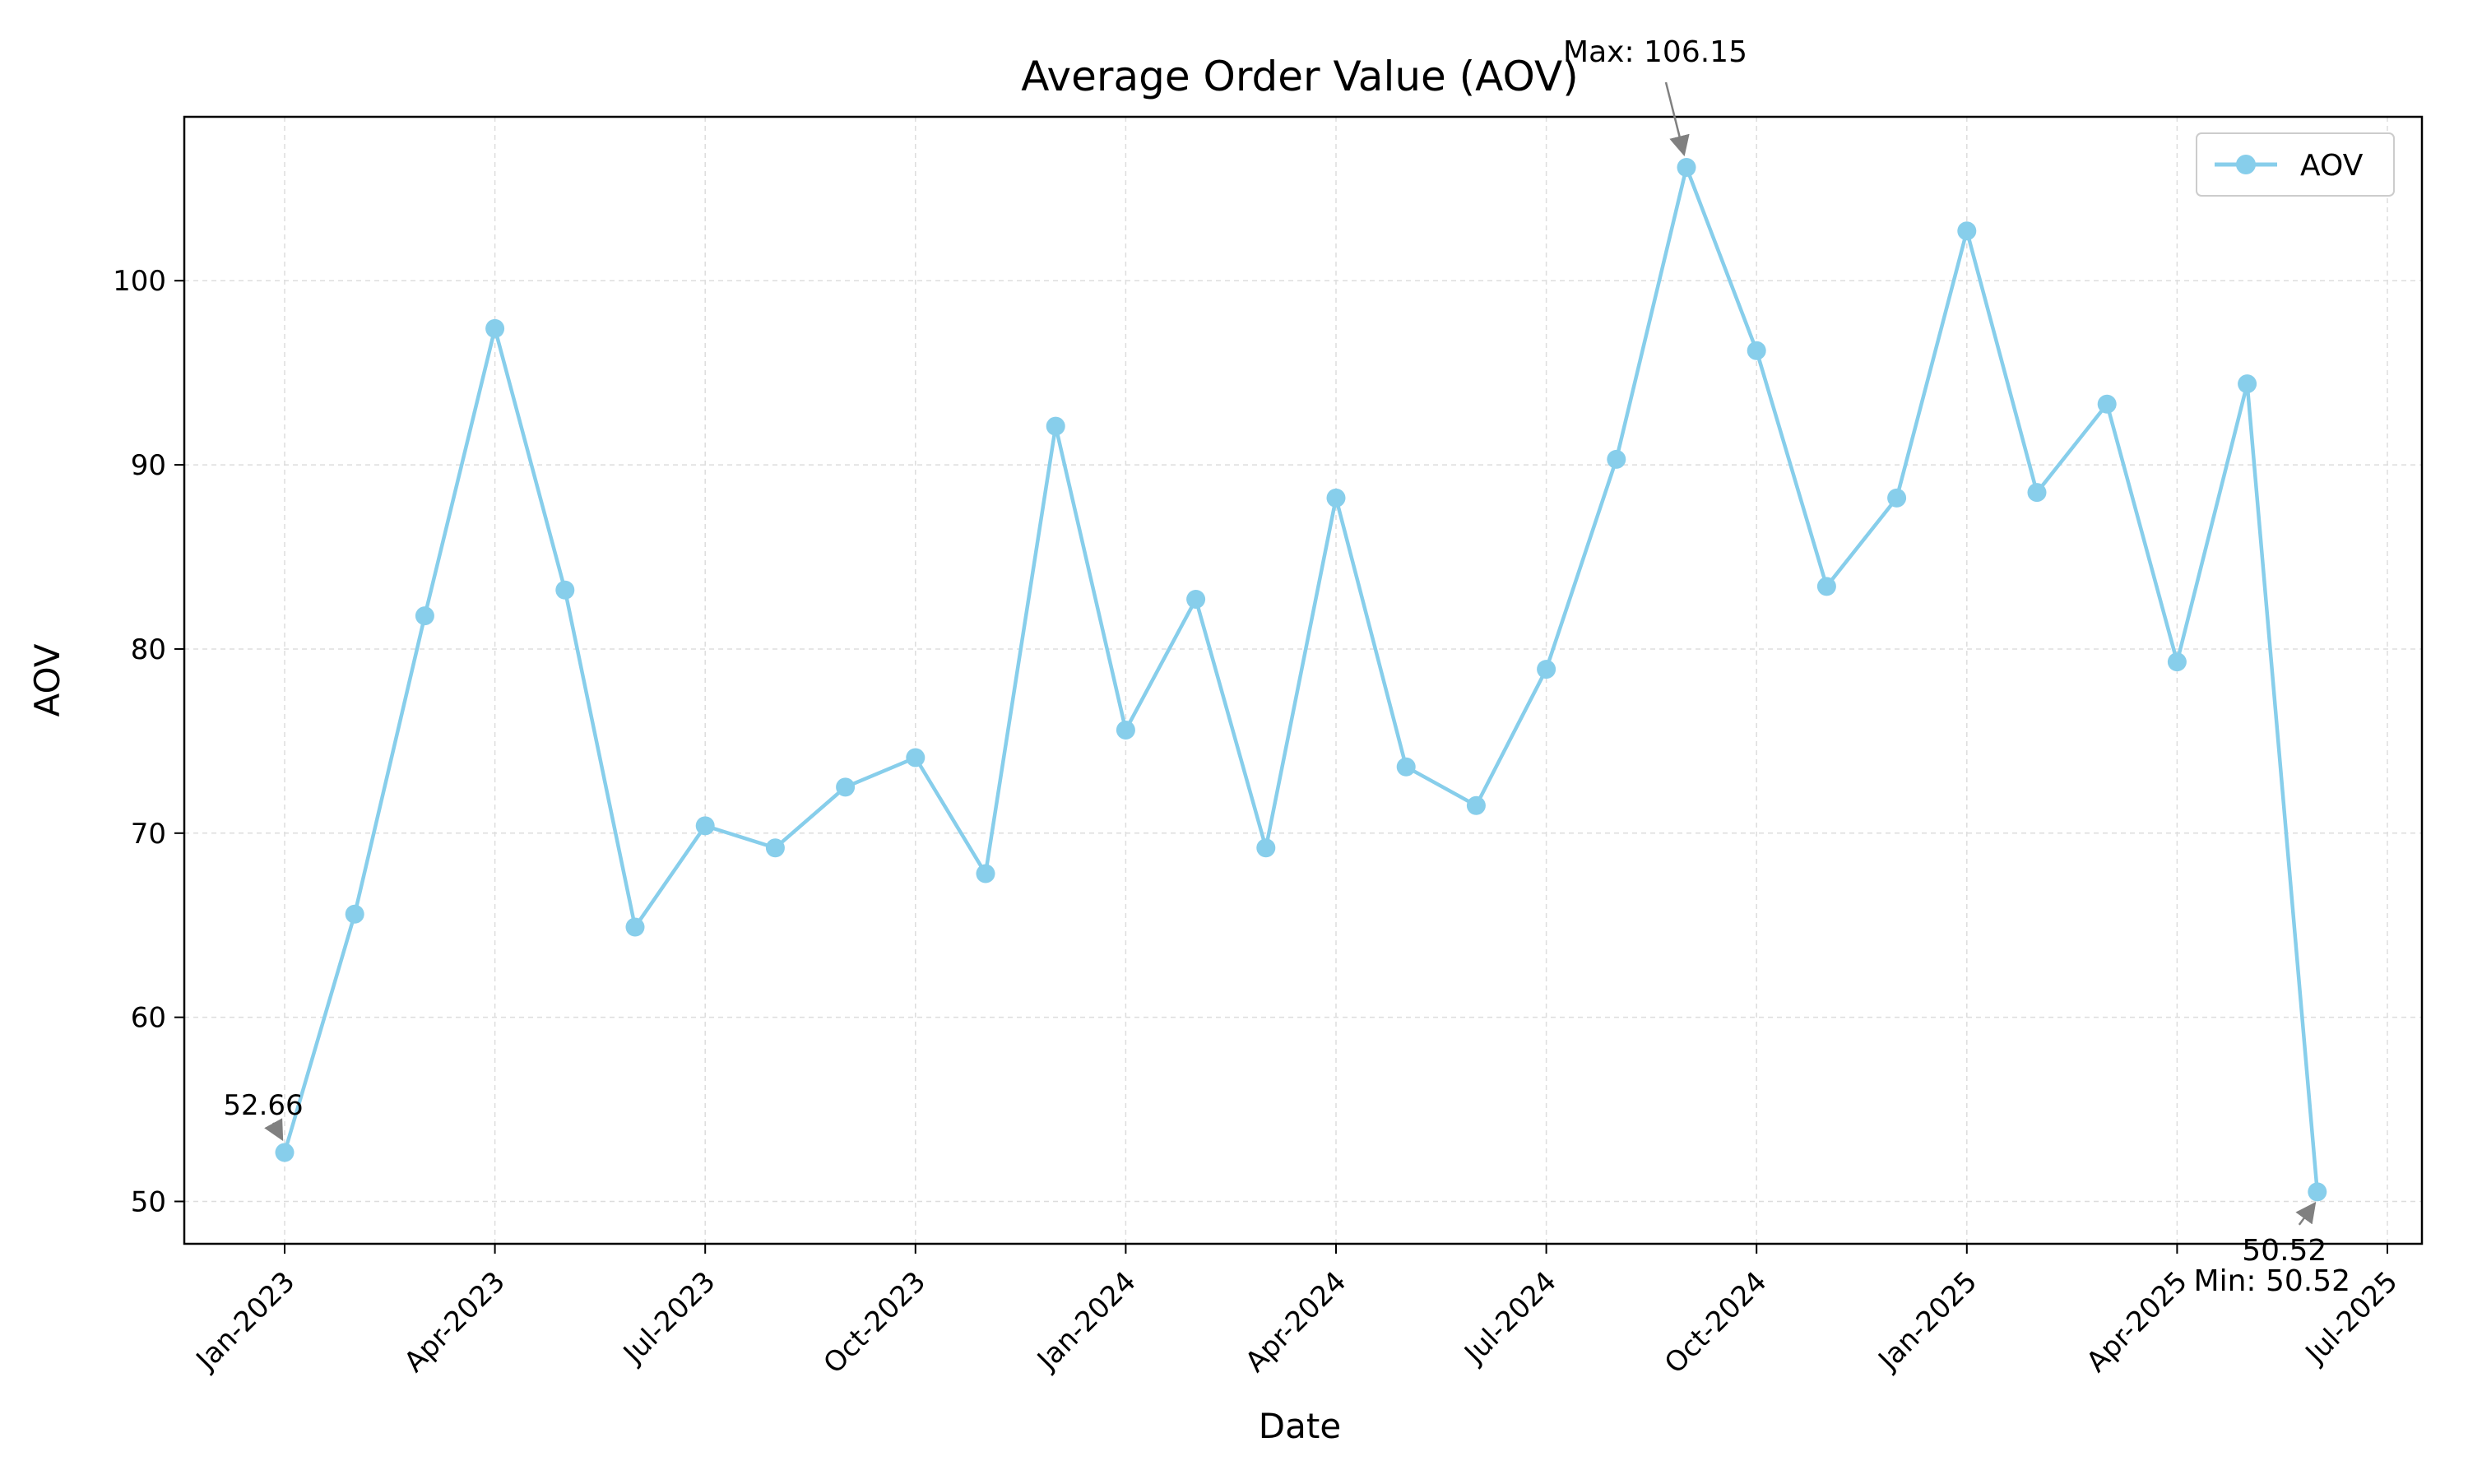 The image size is (2468, 1484). Describe the element at coordinates (916, 758) in the screenshot. I see `data-point: 2023-09-30: 74.1` at that location.